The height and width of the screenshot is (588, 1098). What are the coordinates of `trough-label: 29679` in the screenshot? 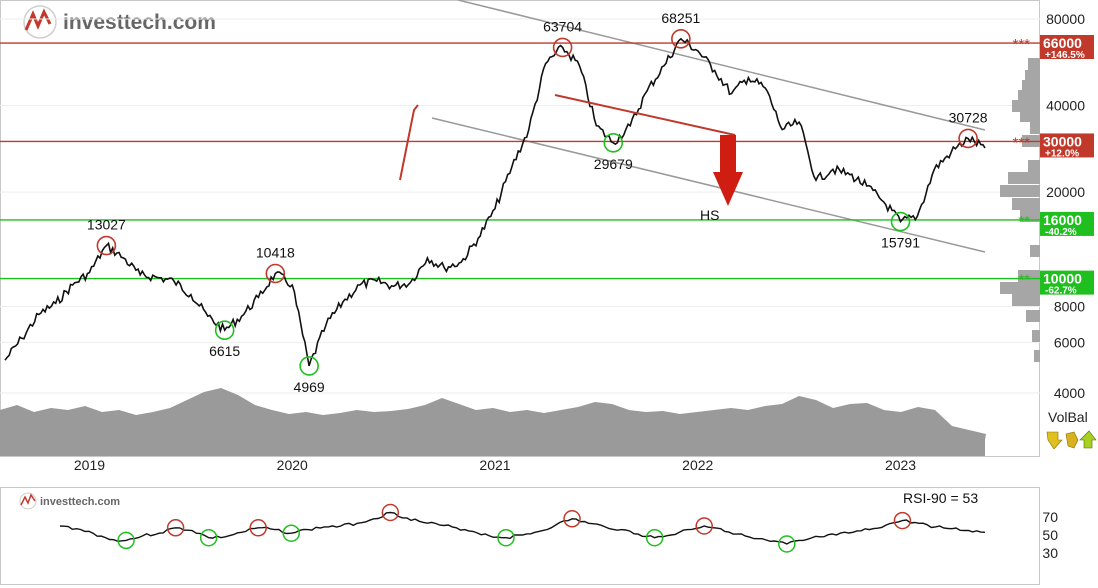 It's located at (613, 164).